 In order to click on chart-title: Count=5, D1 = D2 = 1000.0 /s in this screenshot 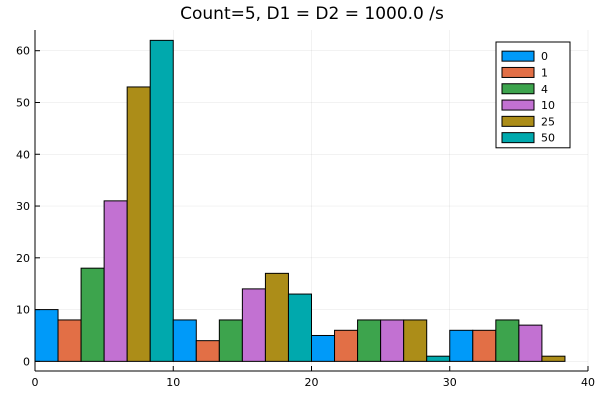, I will do `click(312, 14)`.